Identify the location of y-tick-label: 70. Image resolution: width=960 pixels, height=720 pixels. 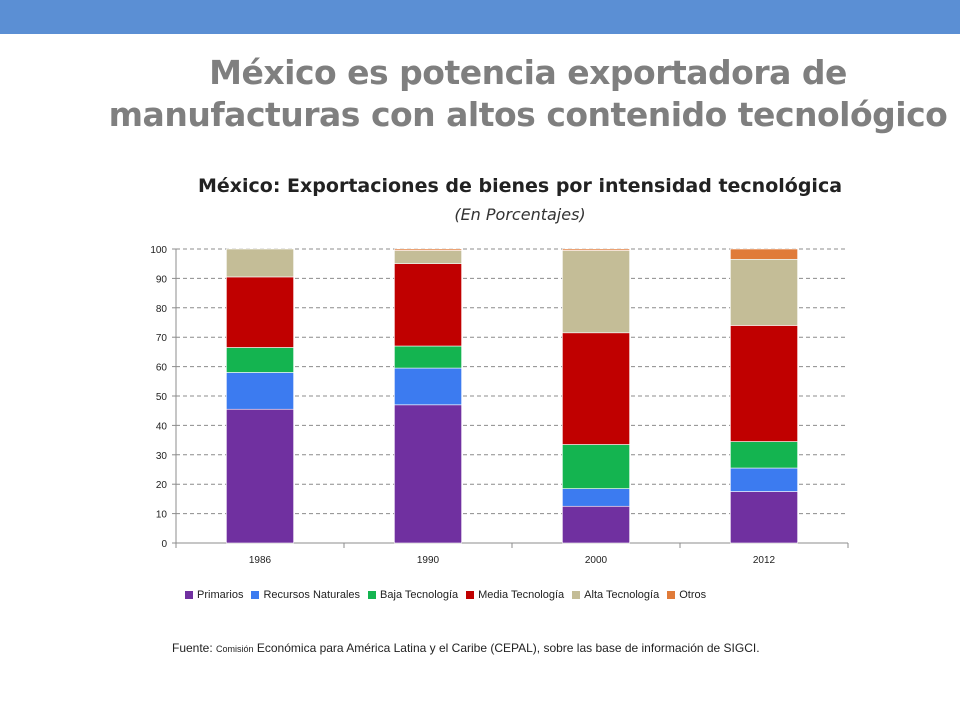
(162, 338).